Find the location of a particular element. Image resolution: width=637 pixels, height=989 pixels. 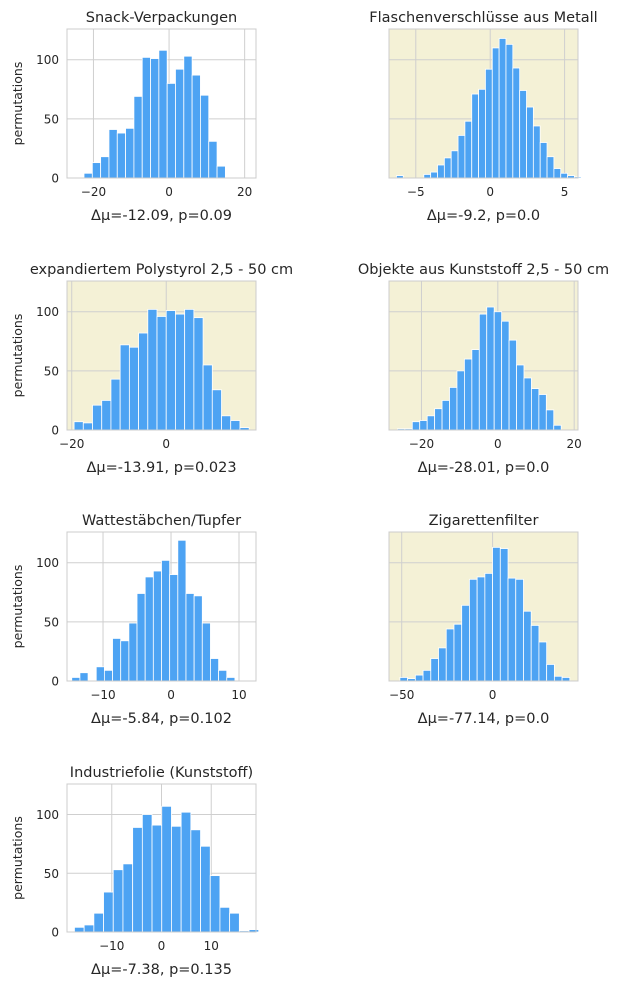

y-tick-label: 100 is located at coordinates (47, 563).